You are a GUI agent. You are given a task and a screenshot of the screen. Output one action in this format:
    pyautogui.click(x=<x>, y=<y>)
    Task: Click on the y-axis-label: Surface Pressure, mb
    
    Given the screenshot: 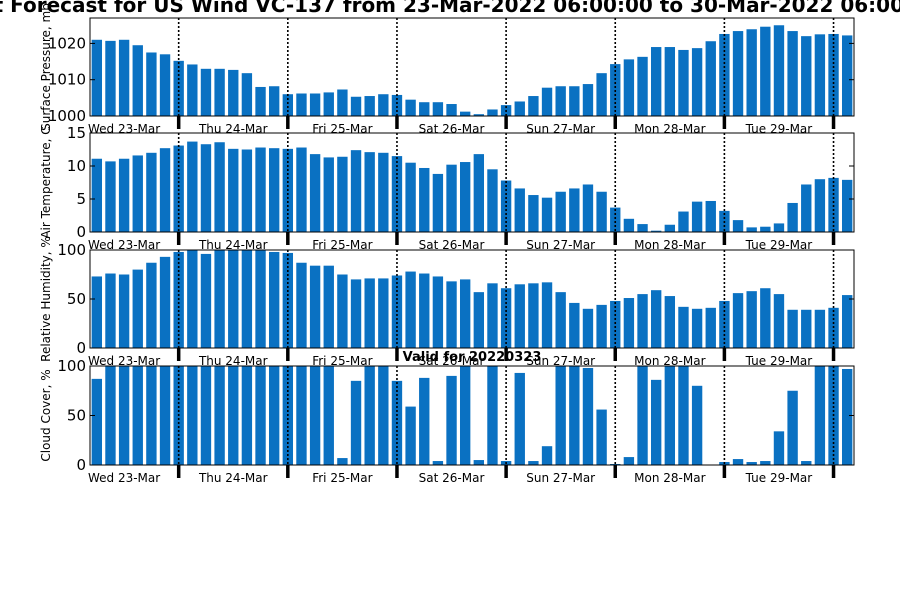 What is the action you would take?
    pyautogui.click(x=46, y=67)
    